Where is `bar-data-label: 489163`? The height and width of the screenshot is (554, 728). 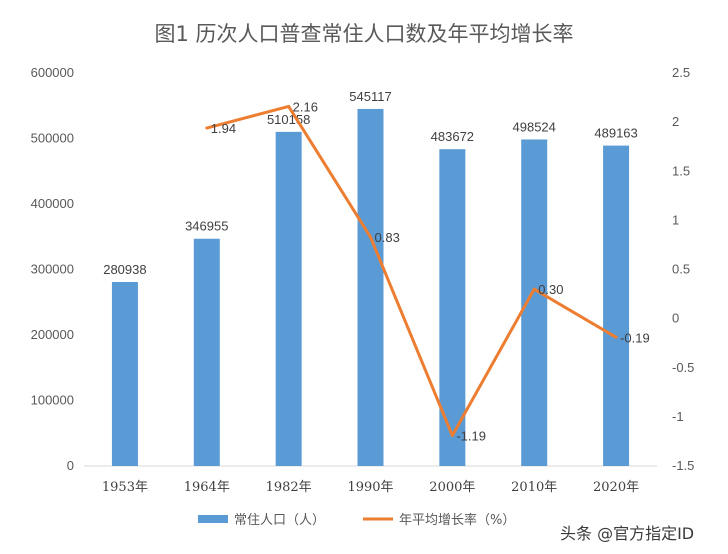 bar-data-label: 489163 is located at coordinates (615, 133).